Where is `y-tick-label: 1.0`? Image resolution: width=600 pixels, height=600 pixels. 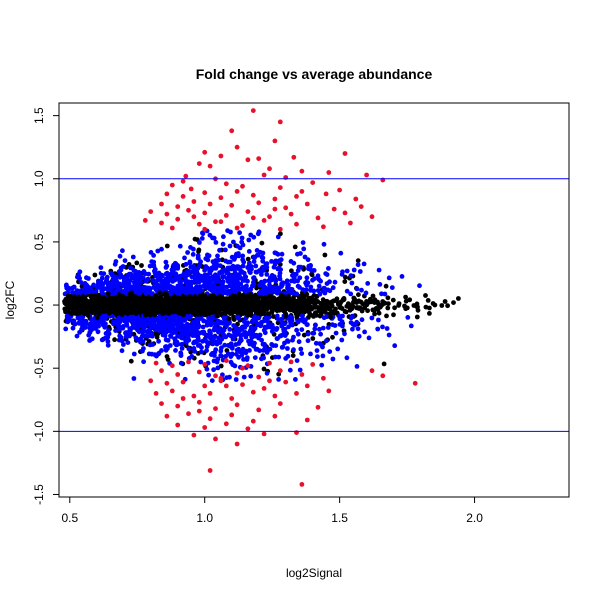 y-tick-label: 1.0 is located at coordinates (39, 178).